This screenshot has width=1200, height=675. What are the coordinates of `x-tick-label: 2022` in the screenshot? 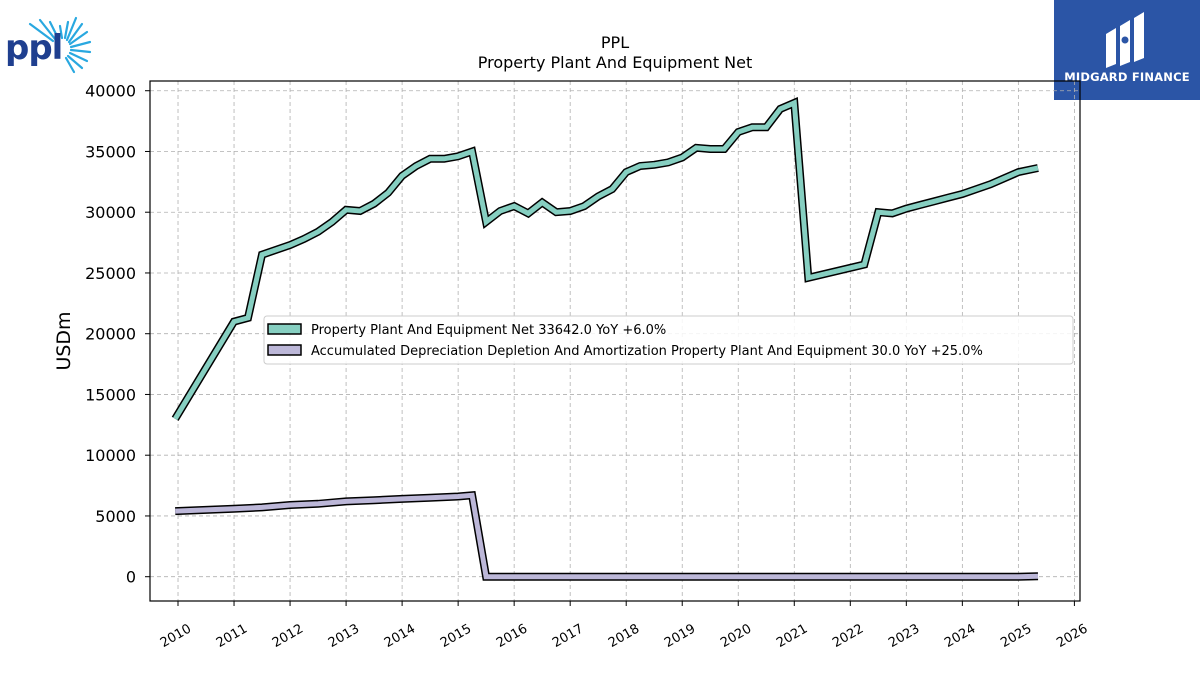 It's located at (848, 636).